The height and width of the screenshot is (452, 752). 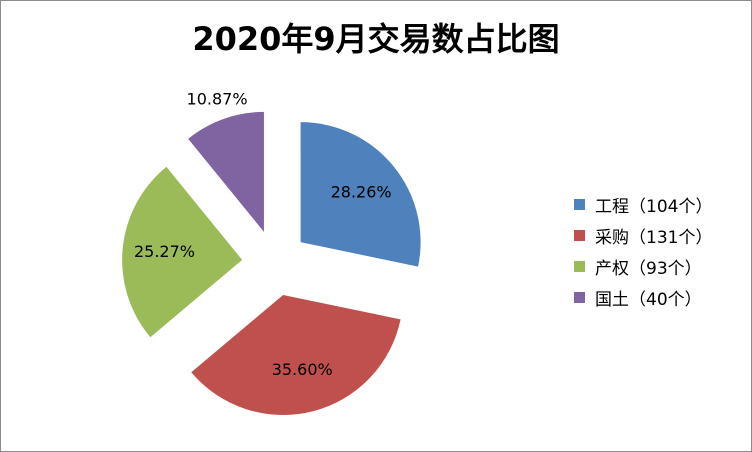 I want to click on legend-label-property: 产权（93个）, so click(x=648, y=269).